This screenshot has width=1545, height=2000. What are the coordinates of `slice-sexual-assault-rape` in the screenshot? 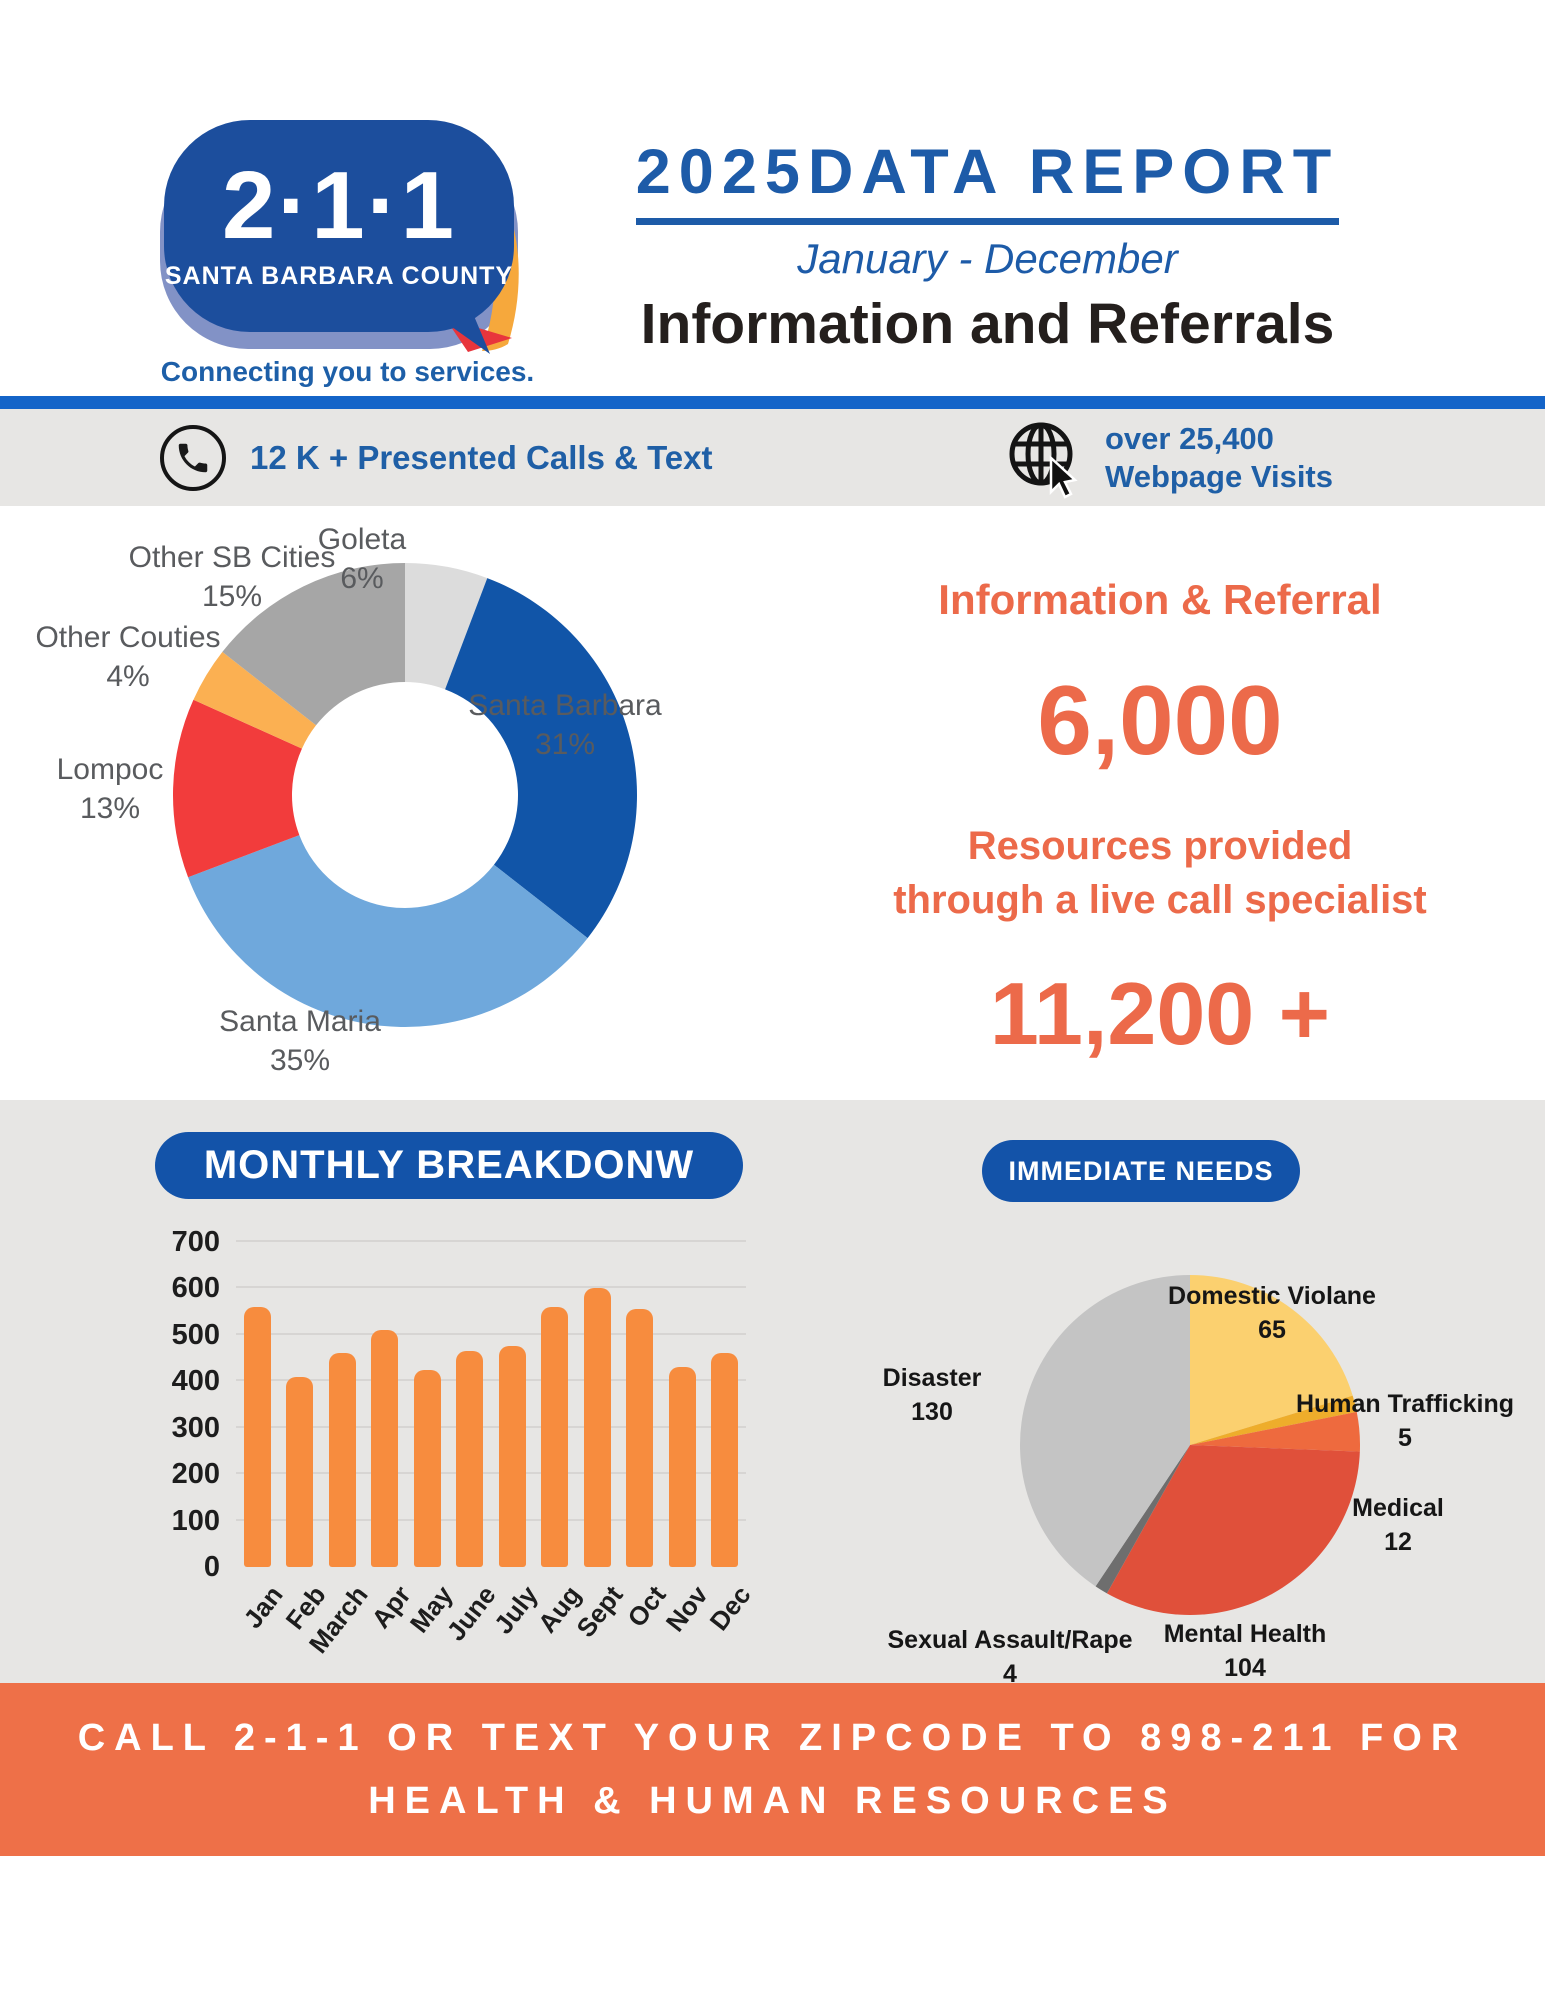 It's located at (1142, 1519).